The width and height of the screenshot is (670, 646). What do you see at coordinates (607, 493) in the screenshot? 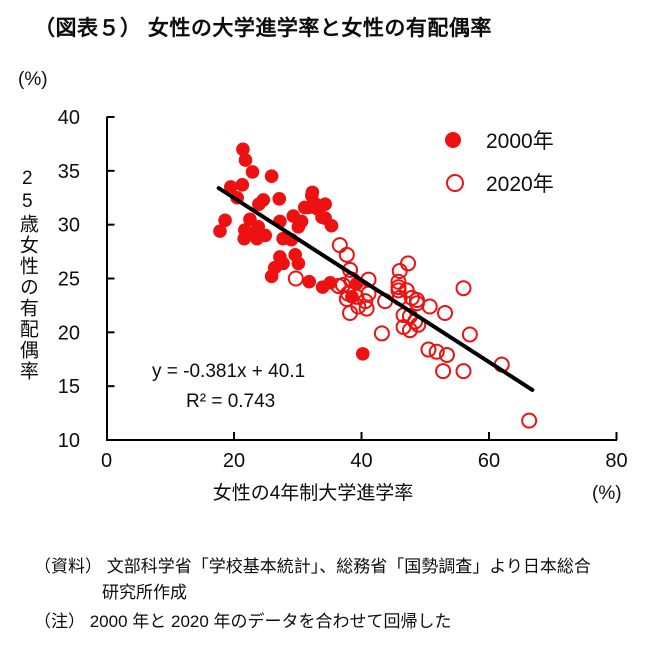
I see `x-axis-unit-label: (%)` at bounding box center [607, 493].